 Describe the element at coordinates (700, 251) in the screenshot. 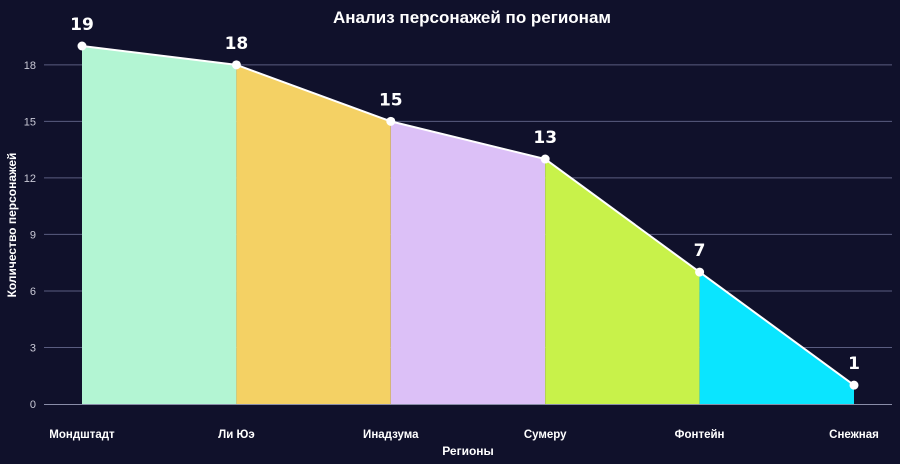

I see `data-label: 7` at that location.